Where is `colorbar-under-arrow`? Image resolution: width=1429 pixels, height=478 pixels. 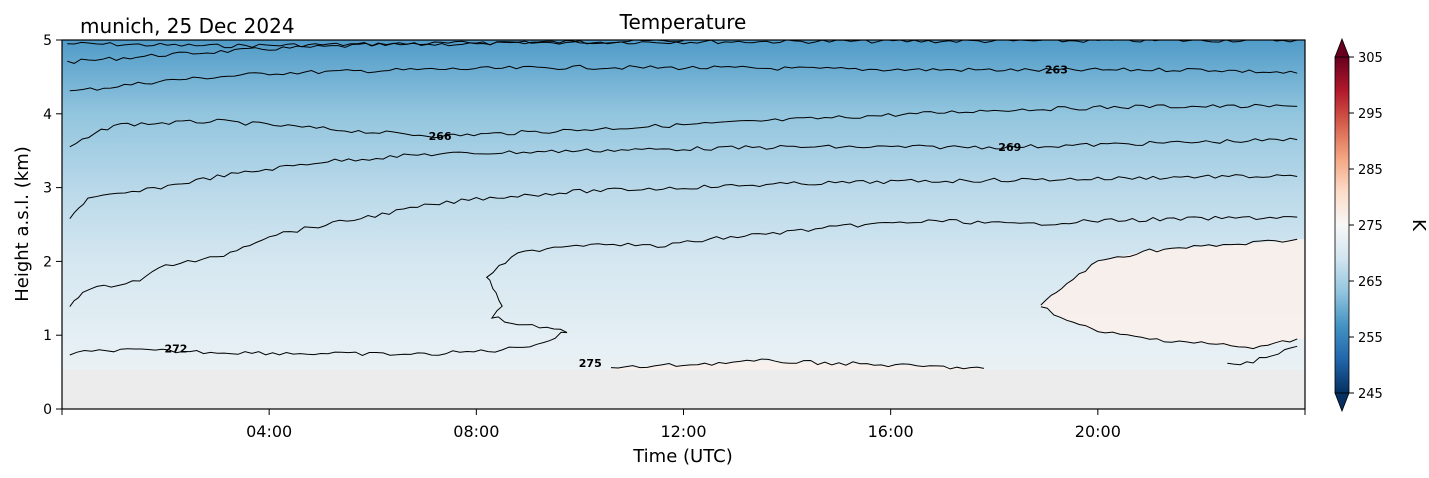 colorbar-under-arrow is located at coordinates (1342, 402).